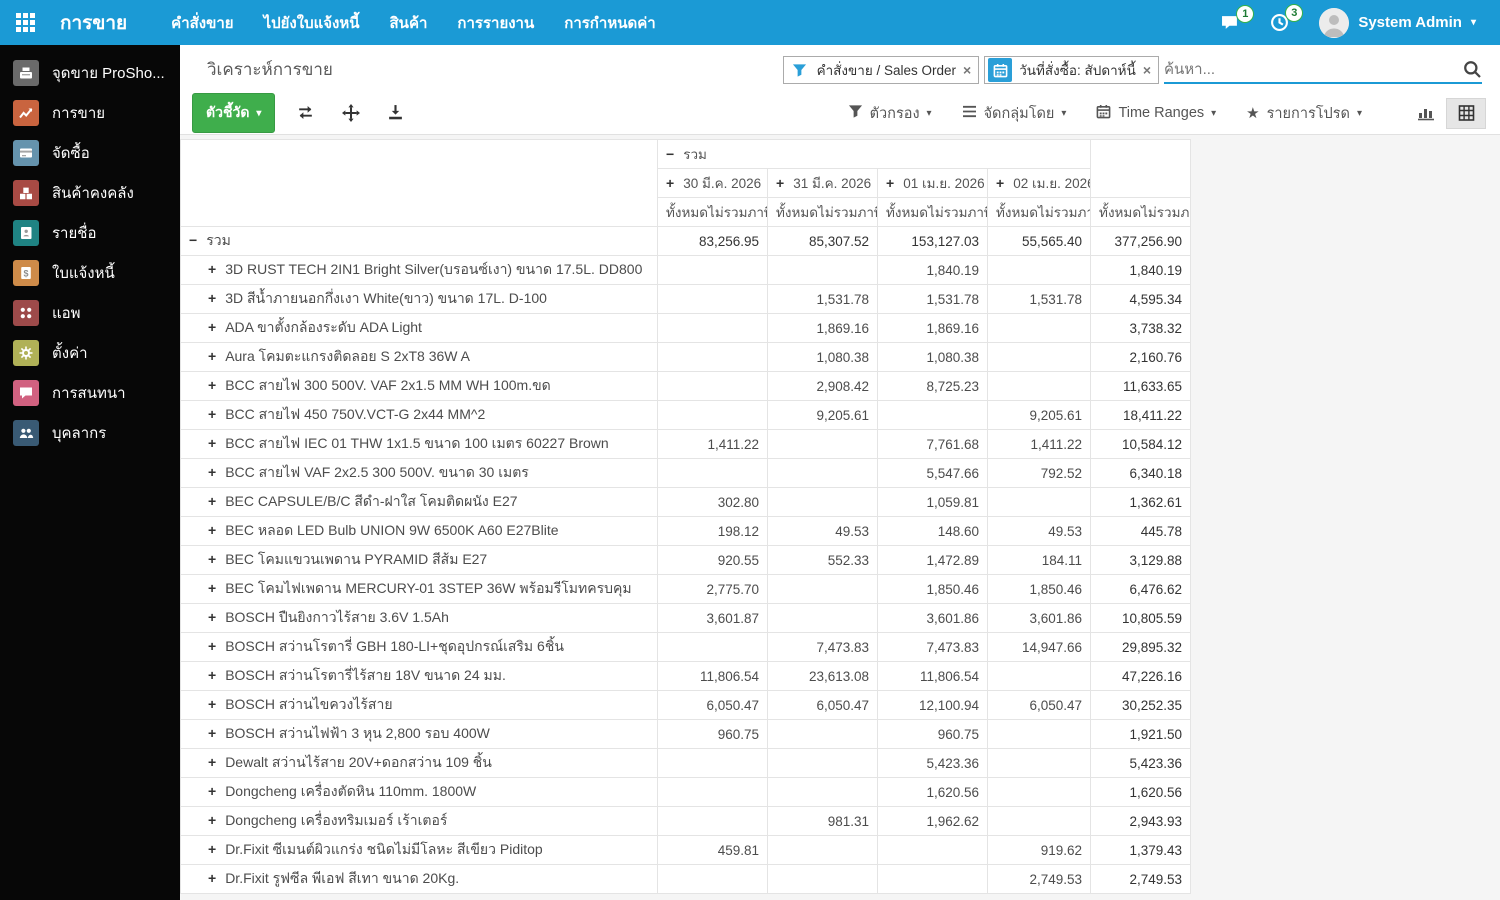 The width and height of the screenshot is (1500, 900). I want to click on row-header: + ADA ขาตั้งกล้องระดับ ADA Light, so click(419, 328).